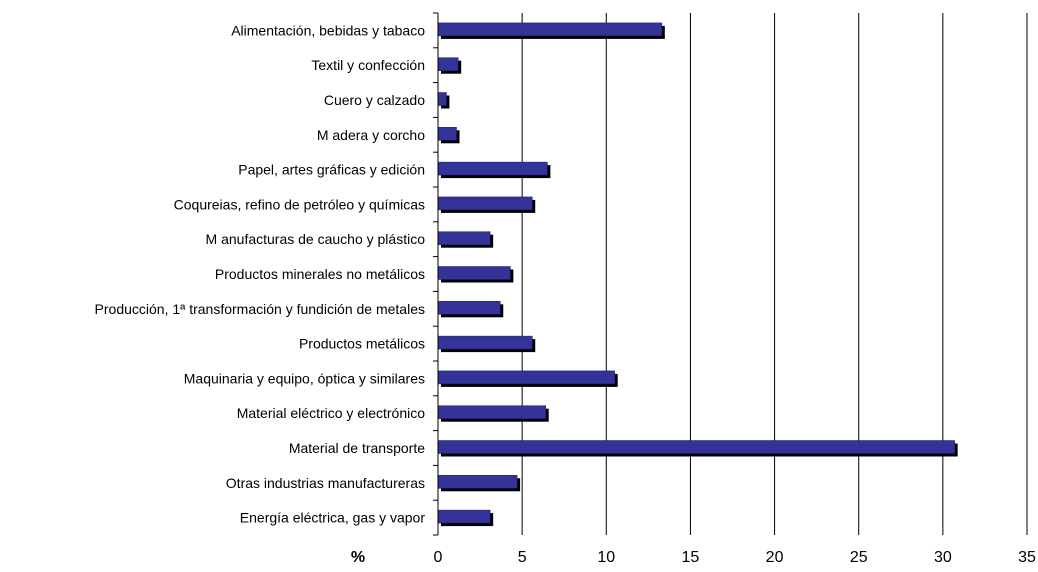 The image size is (1038, 572). Describe the element at coordinates (606, 557) in the screenshot. I see `x-tick-label-10: 10` at that location.